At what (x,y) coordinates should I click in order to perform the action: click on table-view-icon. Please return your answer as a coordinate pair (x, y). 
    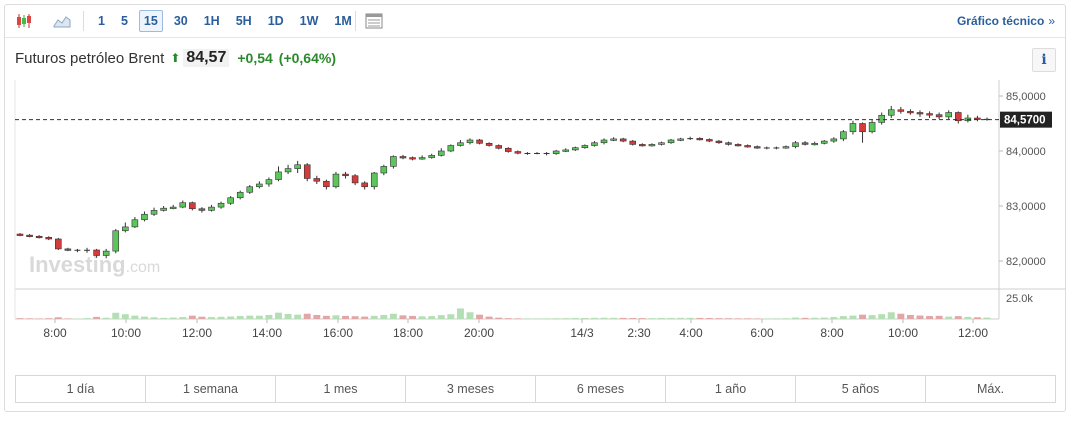
    Looking at the image, I should click on (374, 21).